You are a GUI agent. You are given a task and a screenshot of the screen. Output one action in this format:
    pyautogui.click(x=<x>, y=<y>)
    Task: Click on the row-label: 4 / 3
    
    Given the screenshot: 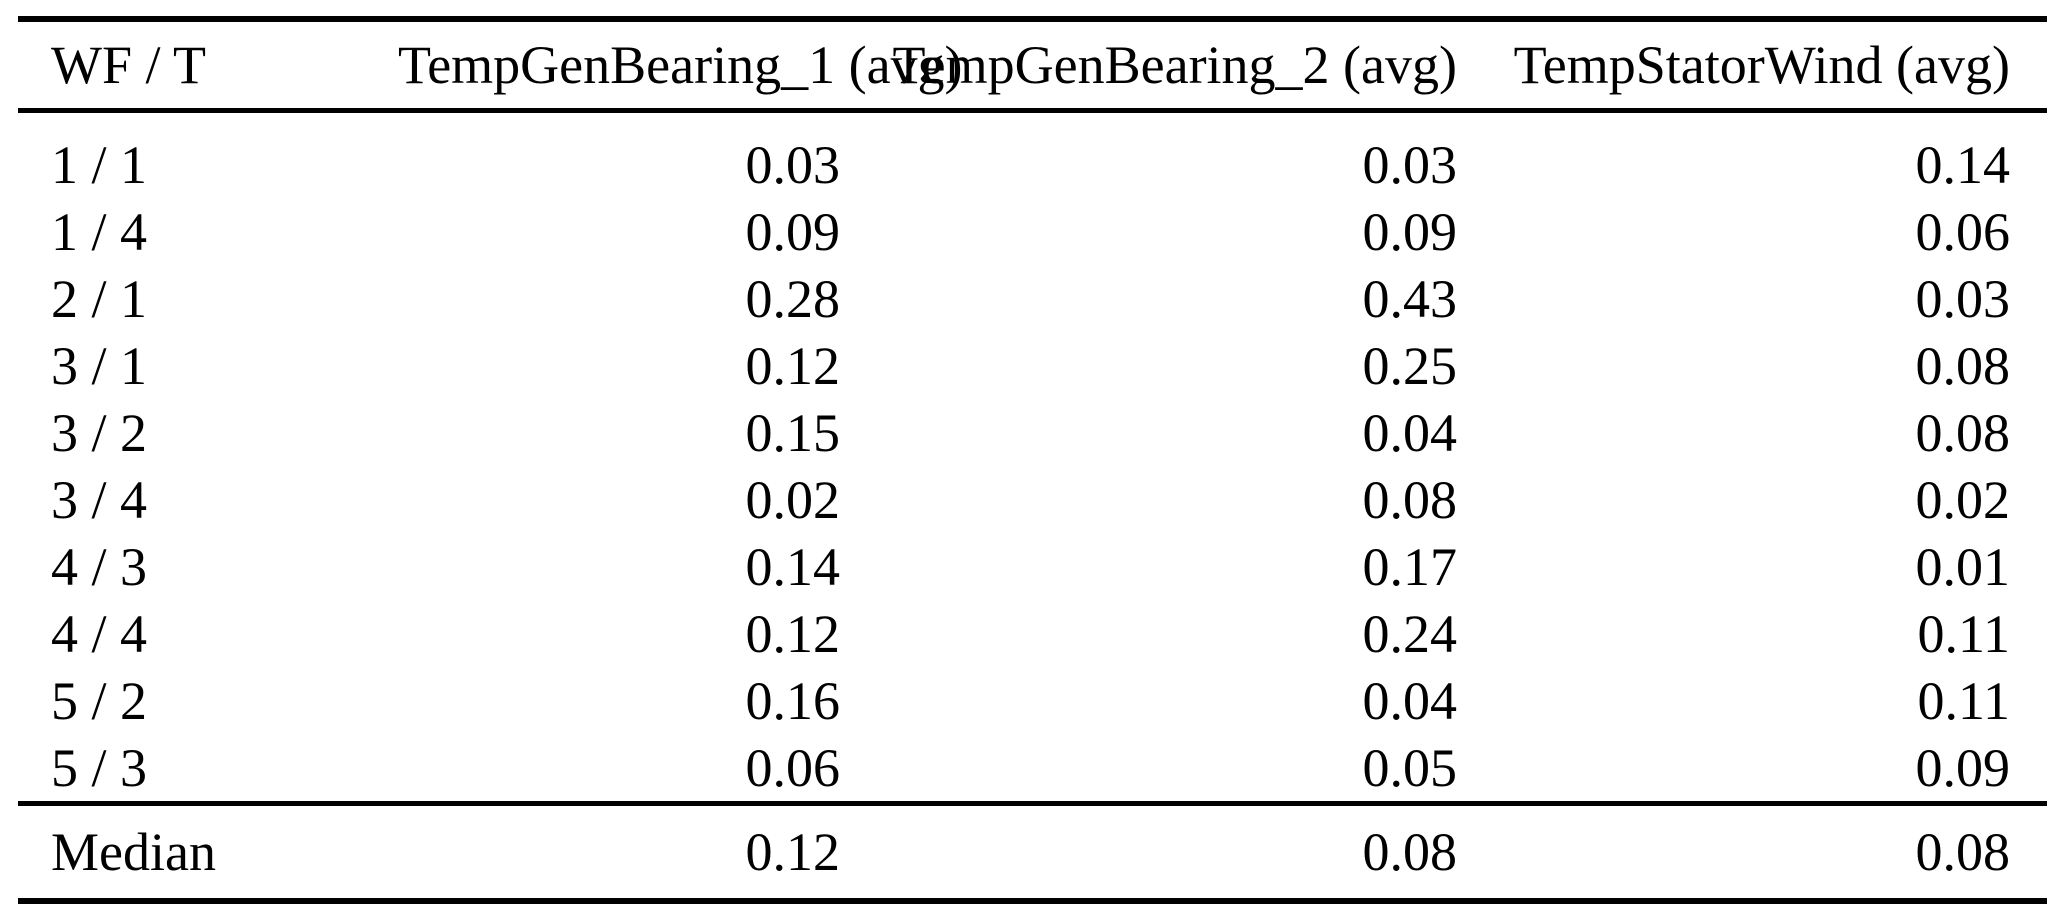 What is the action you would take?
    pyautogui.click(x=99, y=566)
    